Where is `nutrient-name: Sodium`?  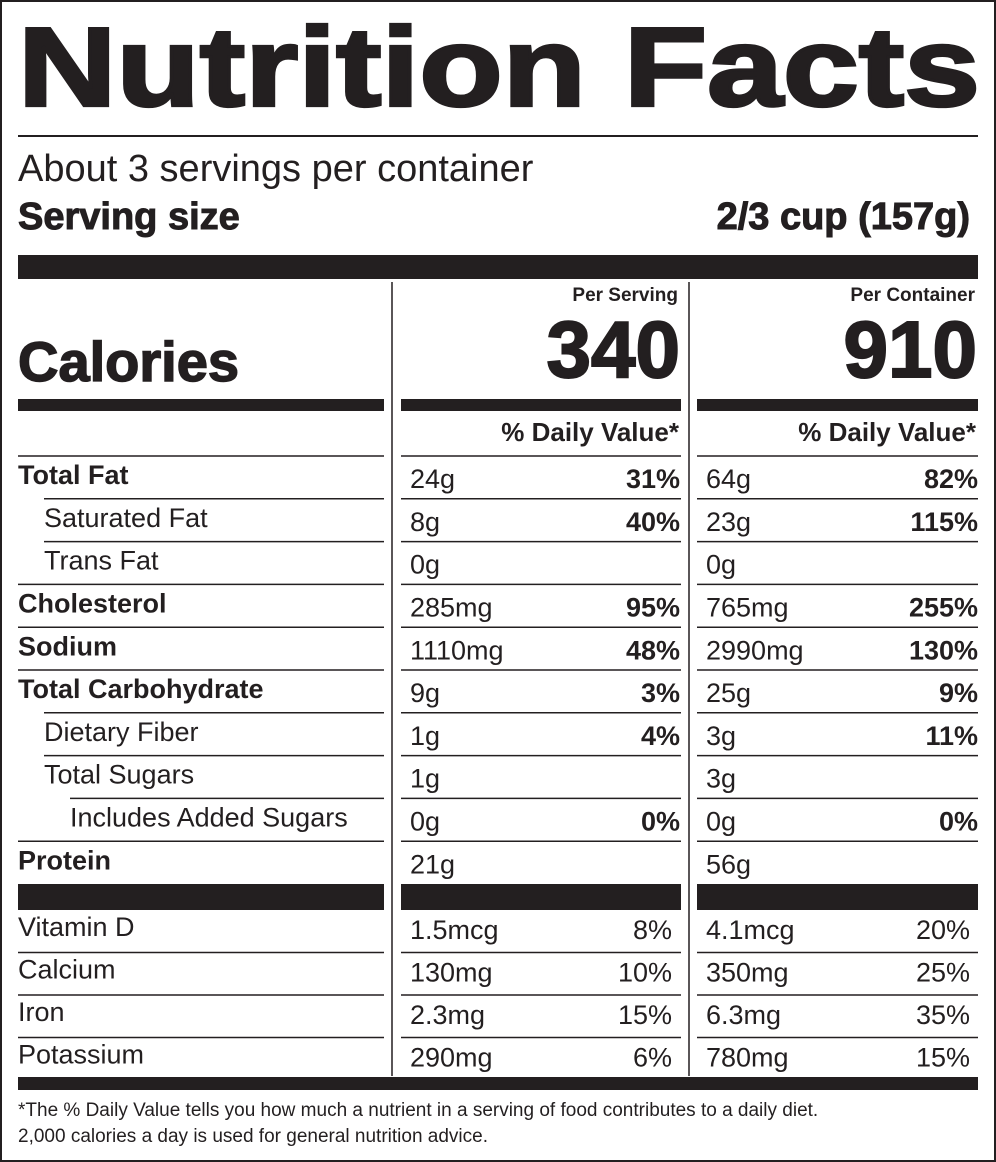 nutrient-name: Sodium is located at coordinates (67, 646).